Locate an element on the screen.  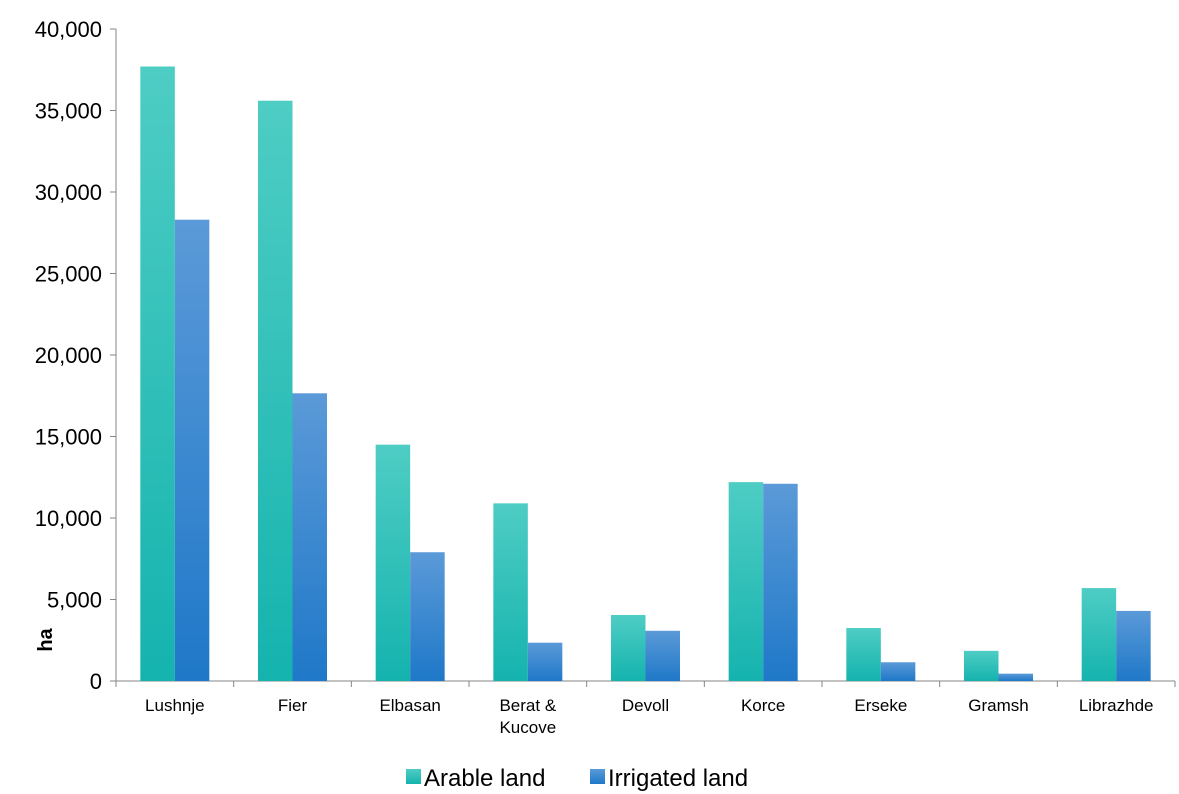
y-tick-label: 0 is located at coordinates (96, 681).